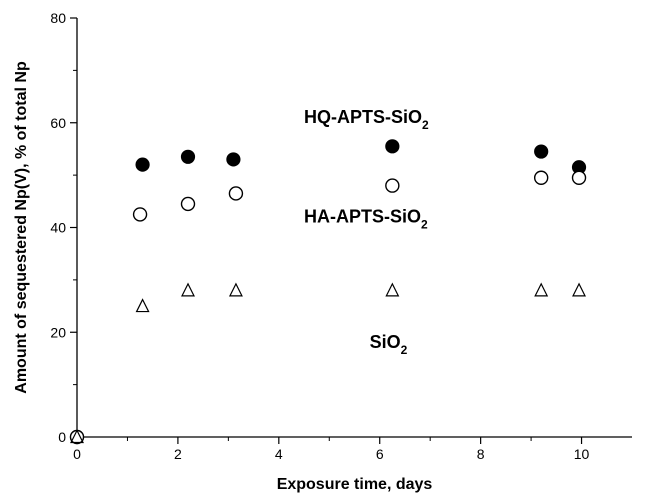  What do you see at coordinates (77, 454) in the screenshot?
I see `x-tick-label: 0` at bounding box center [77, 454].